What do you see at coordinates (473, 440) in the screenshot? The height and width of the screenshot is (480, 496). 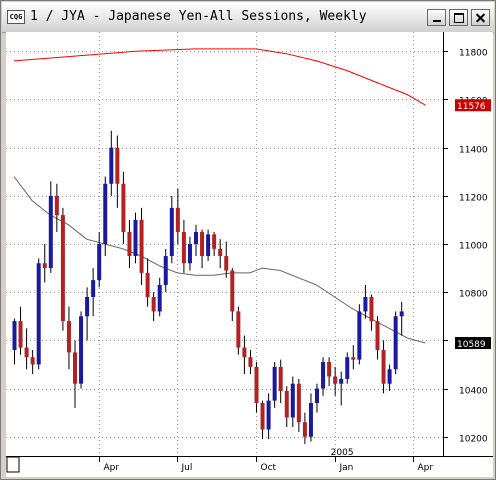 I see `y-tick-label: 10200` at bounding box center [473, 440].